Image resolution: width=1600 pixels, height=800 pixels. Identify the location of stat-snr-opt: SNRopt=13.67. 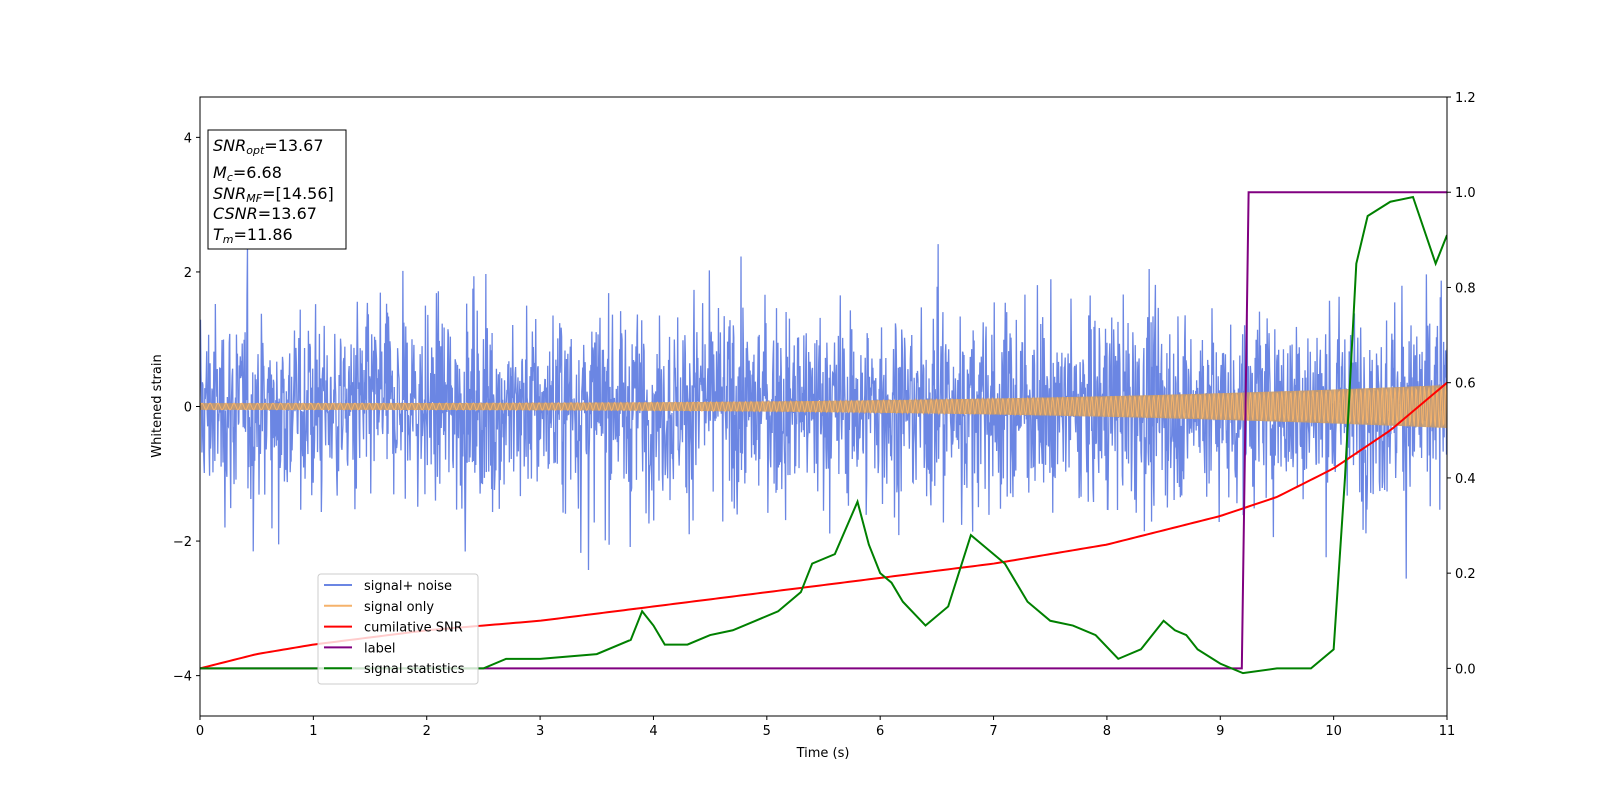
(268, 146).